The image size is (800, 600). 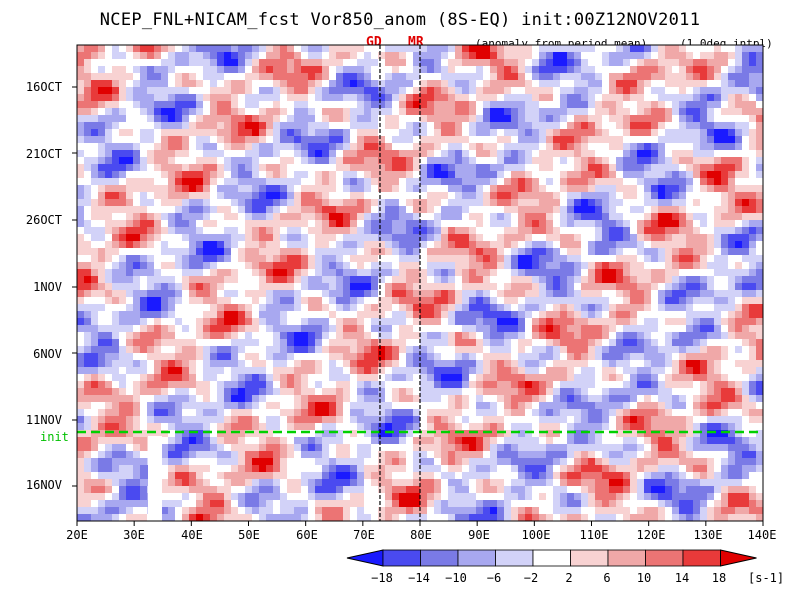 What do you see at coordinates (43, 154) in the screenshot?
I see `y-tick-label: 21OCT` at bounding box center [43, 154].